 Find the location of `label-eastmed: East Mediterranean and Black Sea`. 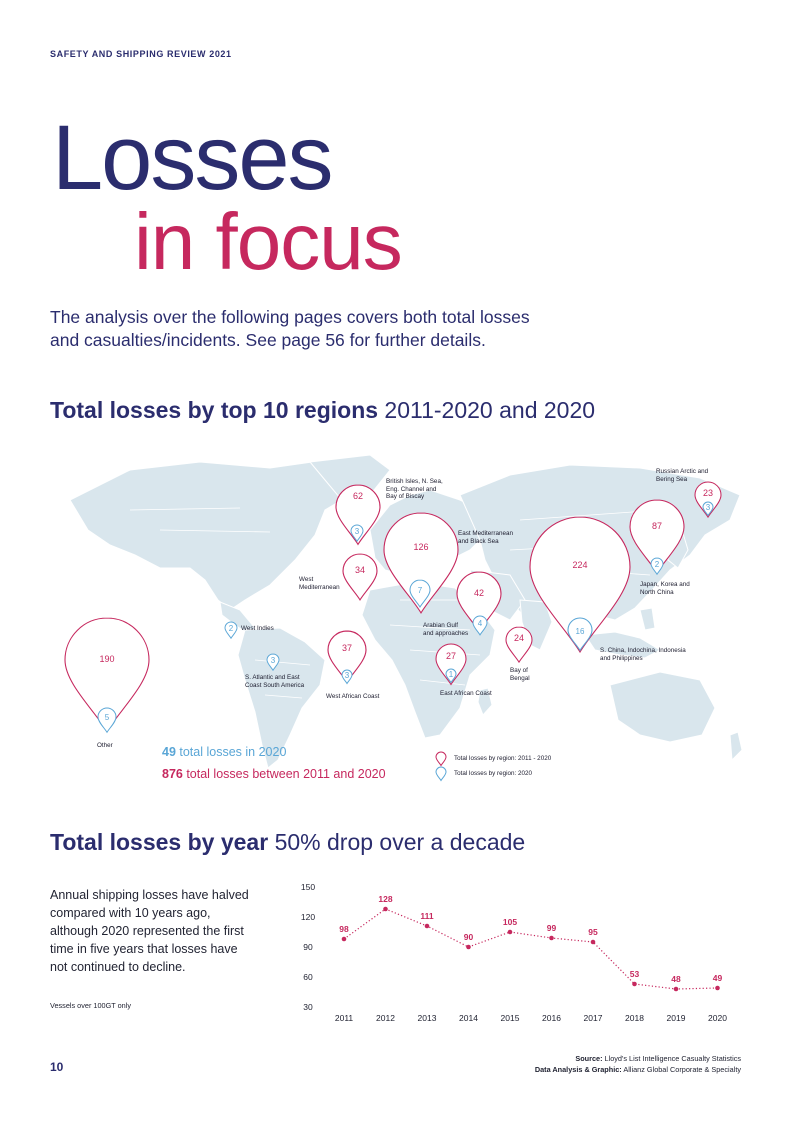

label-eastmed: East Mediterranean and Black Sea is located at coordinates (485, 537).